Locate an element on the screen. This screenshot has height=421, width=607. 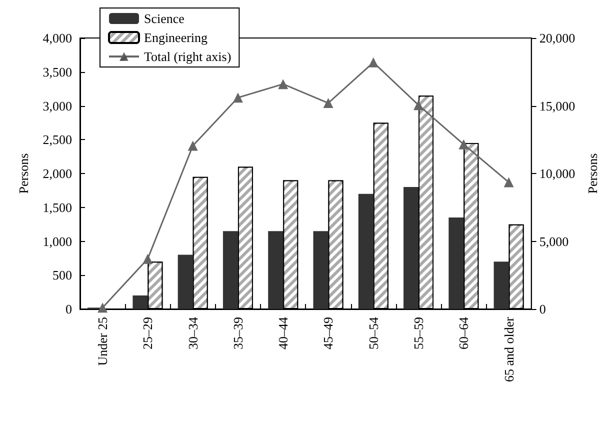
y-tick-label: 3,500 is located at coordinates (57, 72).